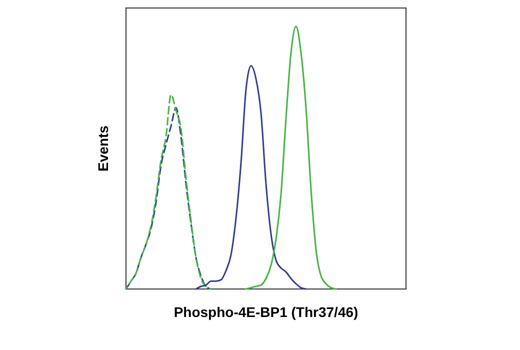 The width and height of the screenshot is (520, 350). I want to click on x-axis-title: Phospho-4E-BP1 (Thr37/46), so click(266, 312).